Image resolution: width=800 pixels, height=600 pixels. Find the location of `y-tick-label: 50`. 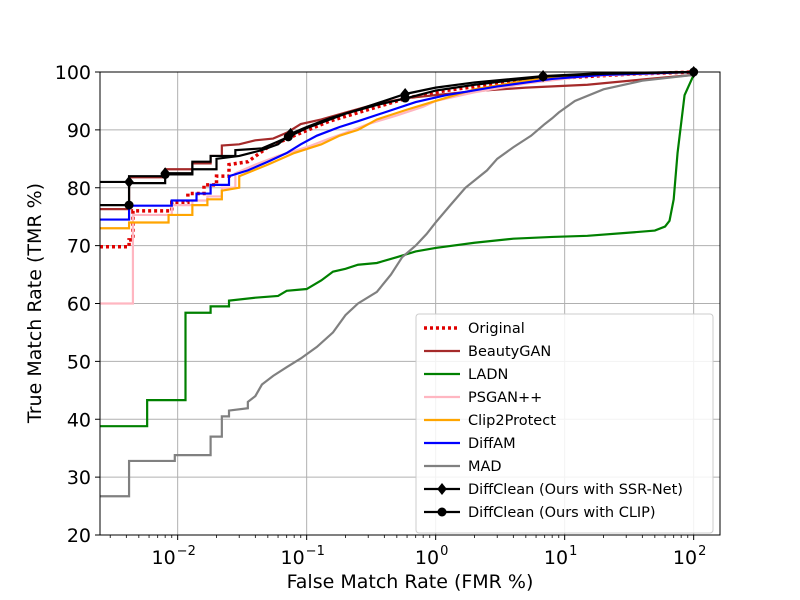

y-tick-label: 50 is located at coordinates (79, 362).